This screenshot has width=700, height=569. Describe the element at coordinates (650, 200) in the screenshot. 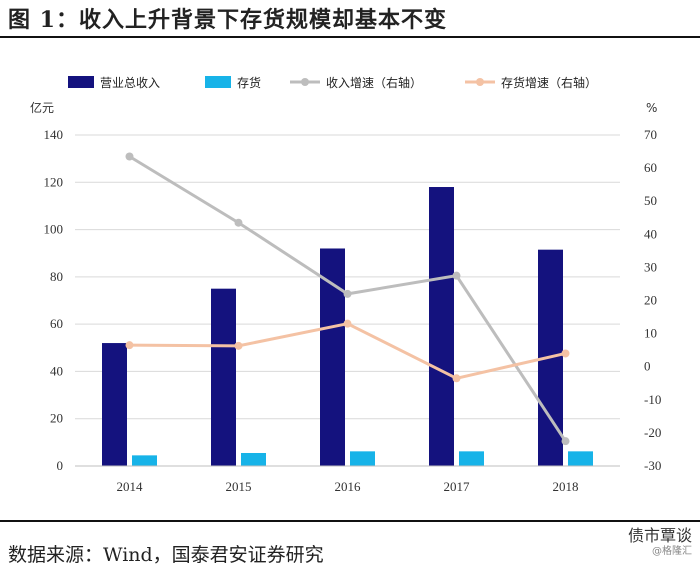

I see `y-right-tick-label: 50` at that location.